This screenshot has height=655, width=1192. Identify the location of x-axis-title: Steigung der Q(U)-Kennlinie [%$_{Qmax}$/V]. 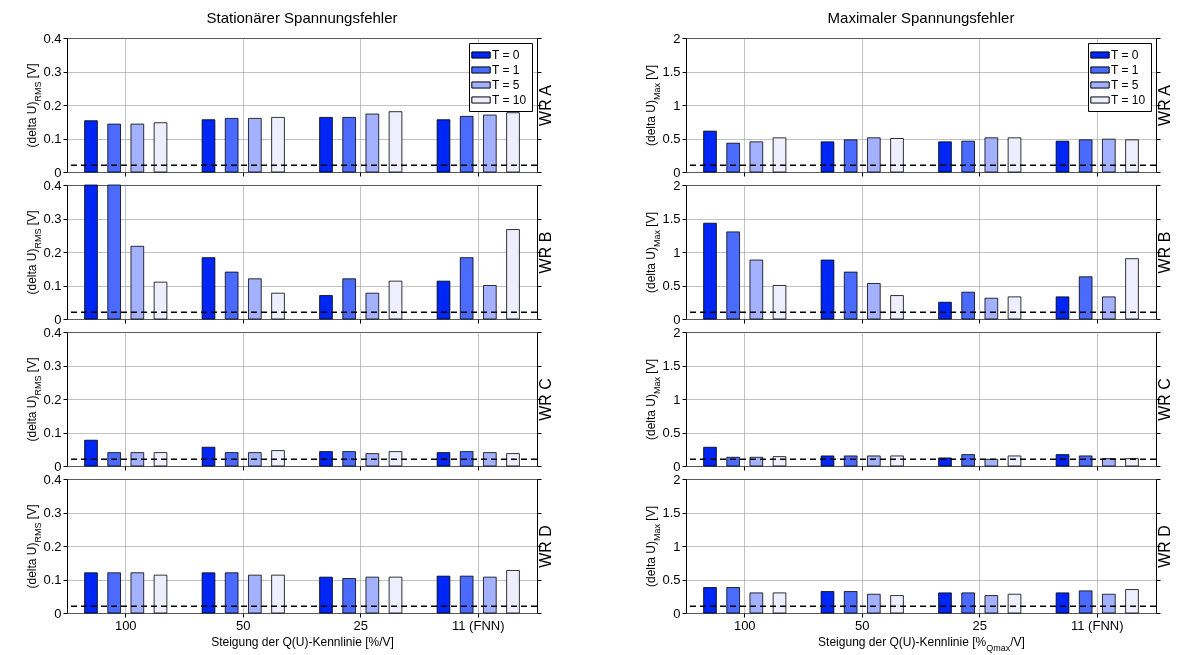
(921, 643).